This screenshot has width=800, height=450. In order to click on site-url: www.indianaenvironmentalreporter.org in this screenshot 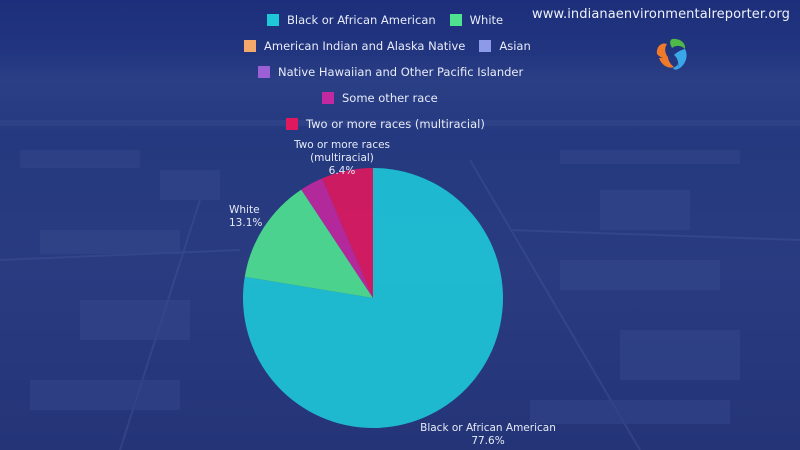, I will do `click(660, 14)`.